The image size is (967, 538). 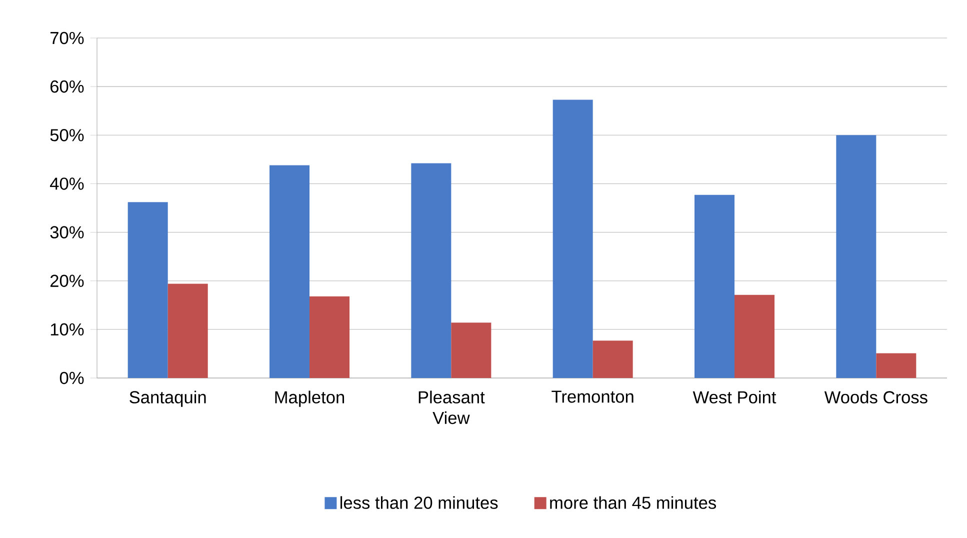 I want to click on x-tick-label: Tremonton, so click(x=593, y=396).